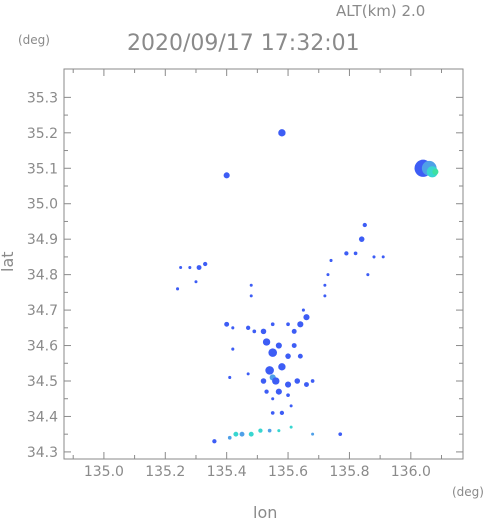  Describe the element at coordinates (42, 417) in the screenshot. I see `y-tick-label: 34.4` at that location.